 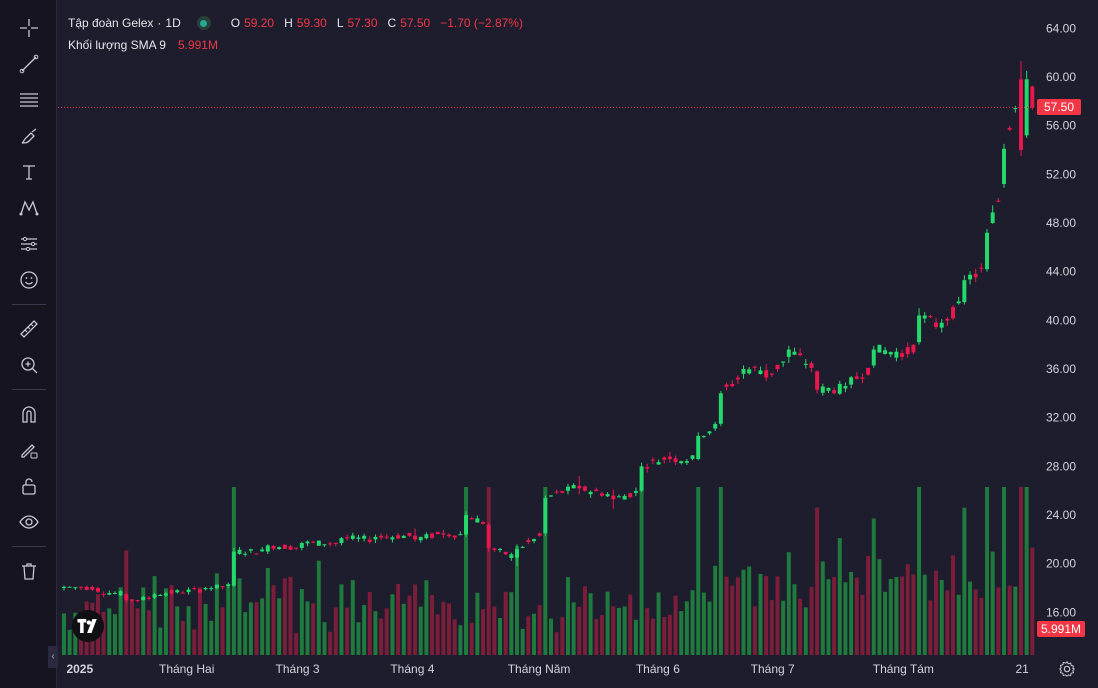 What do you see at coordinates (29, 414) in the screenshot?
I see `magnet-icon` at bounding box center [29, 414].